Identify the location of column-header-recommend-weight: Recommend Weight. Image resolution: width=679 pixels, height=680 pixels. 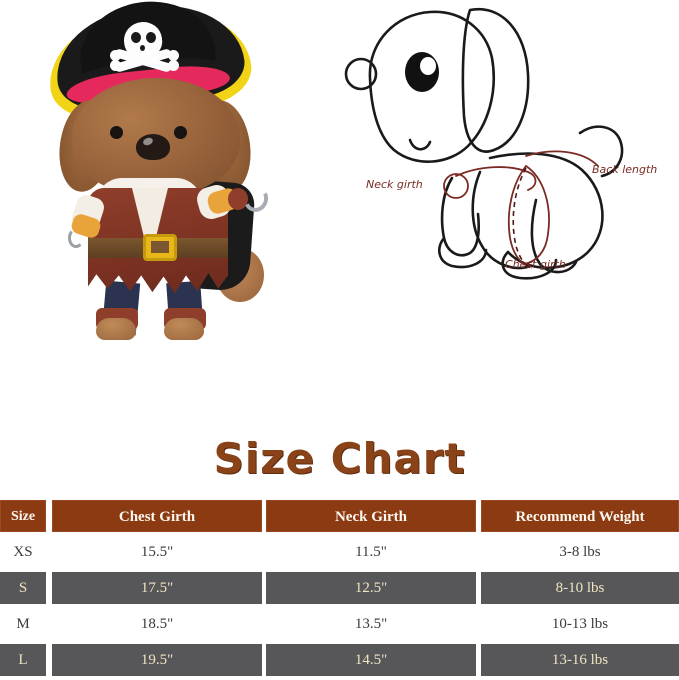
(580, 516).